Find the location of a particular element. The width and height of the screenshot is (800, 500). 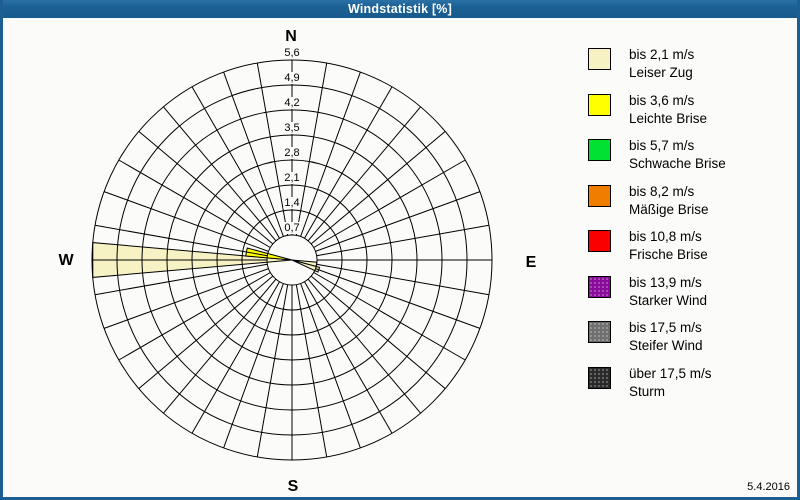

legend-speed-label: bis 2,1 m/s is located at coordinates (662, 54).